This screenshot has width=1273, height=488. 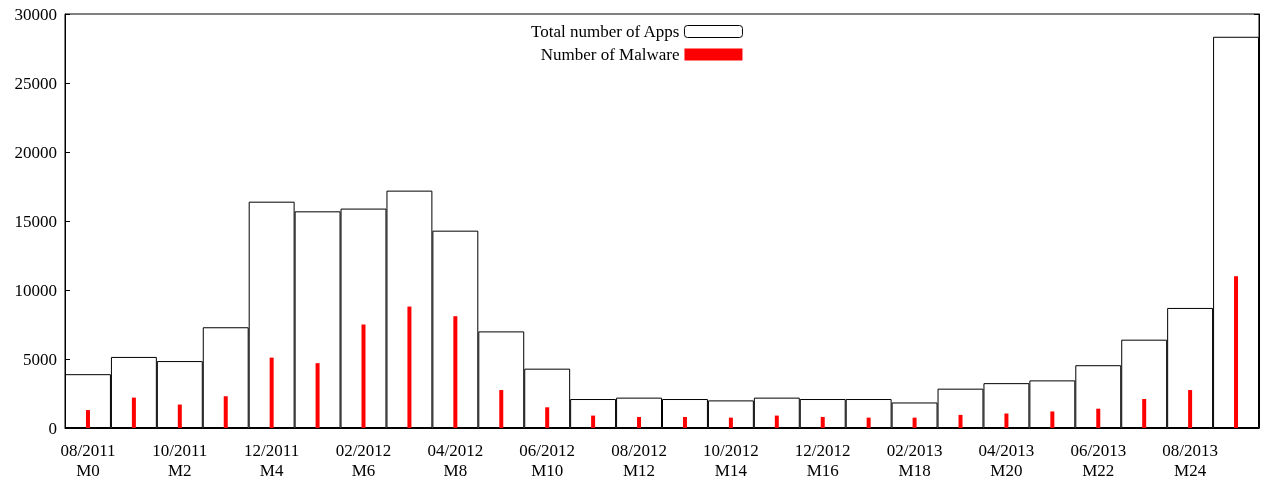 I want to click on x-tick-label: 12/2012 M16, so click(x=822, y=460).